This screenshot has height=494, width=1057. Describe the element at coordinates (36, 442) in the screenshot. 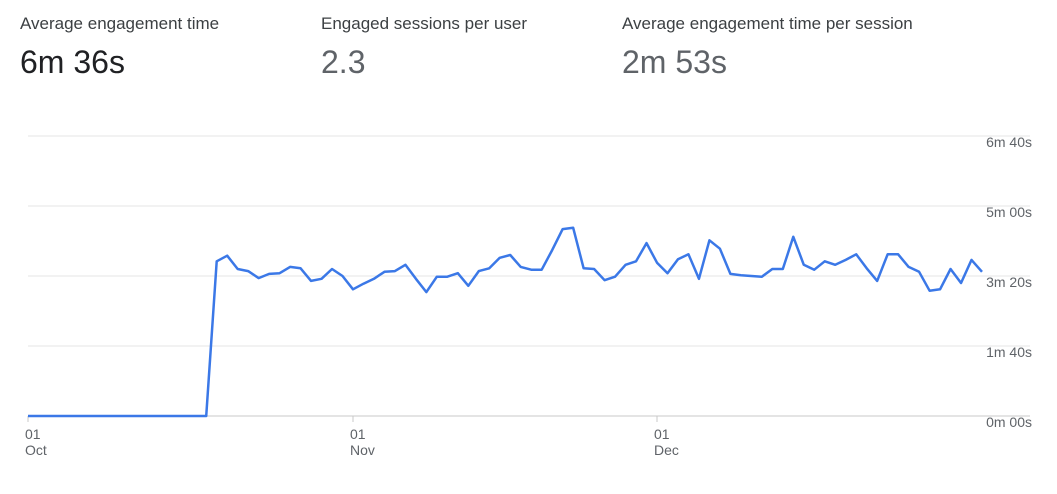

I see `x-tick-label: 01 Oct` at that location.